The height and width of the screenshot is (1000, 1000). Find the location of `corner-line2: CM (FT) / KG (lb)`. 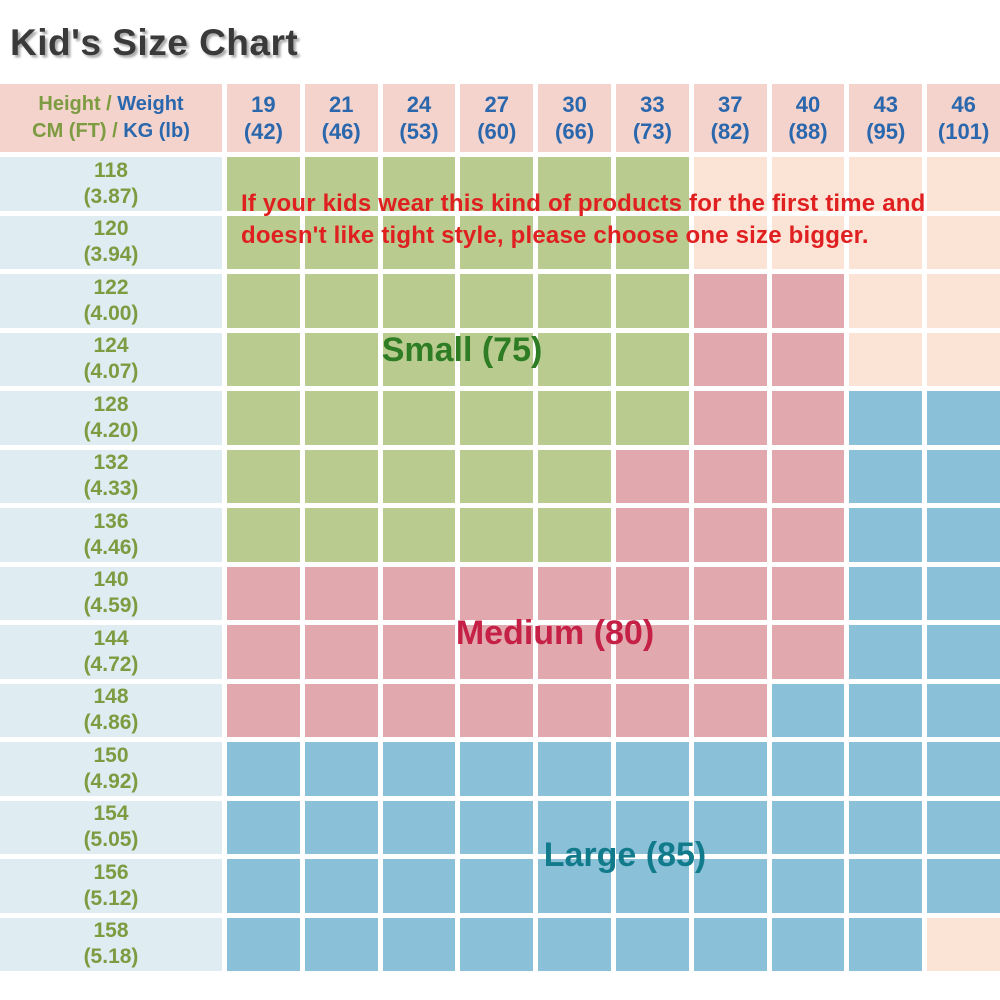

corner-line2: CM (FT) / KG (lb) is located at coordinates (111, 131).